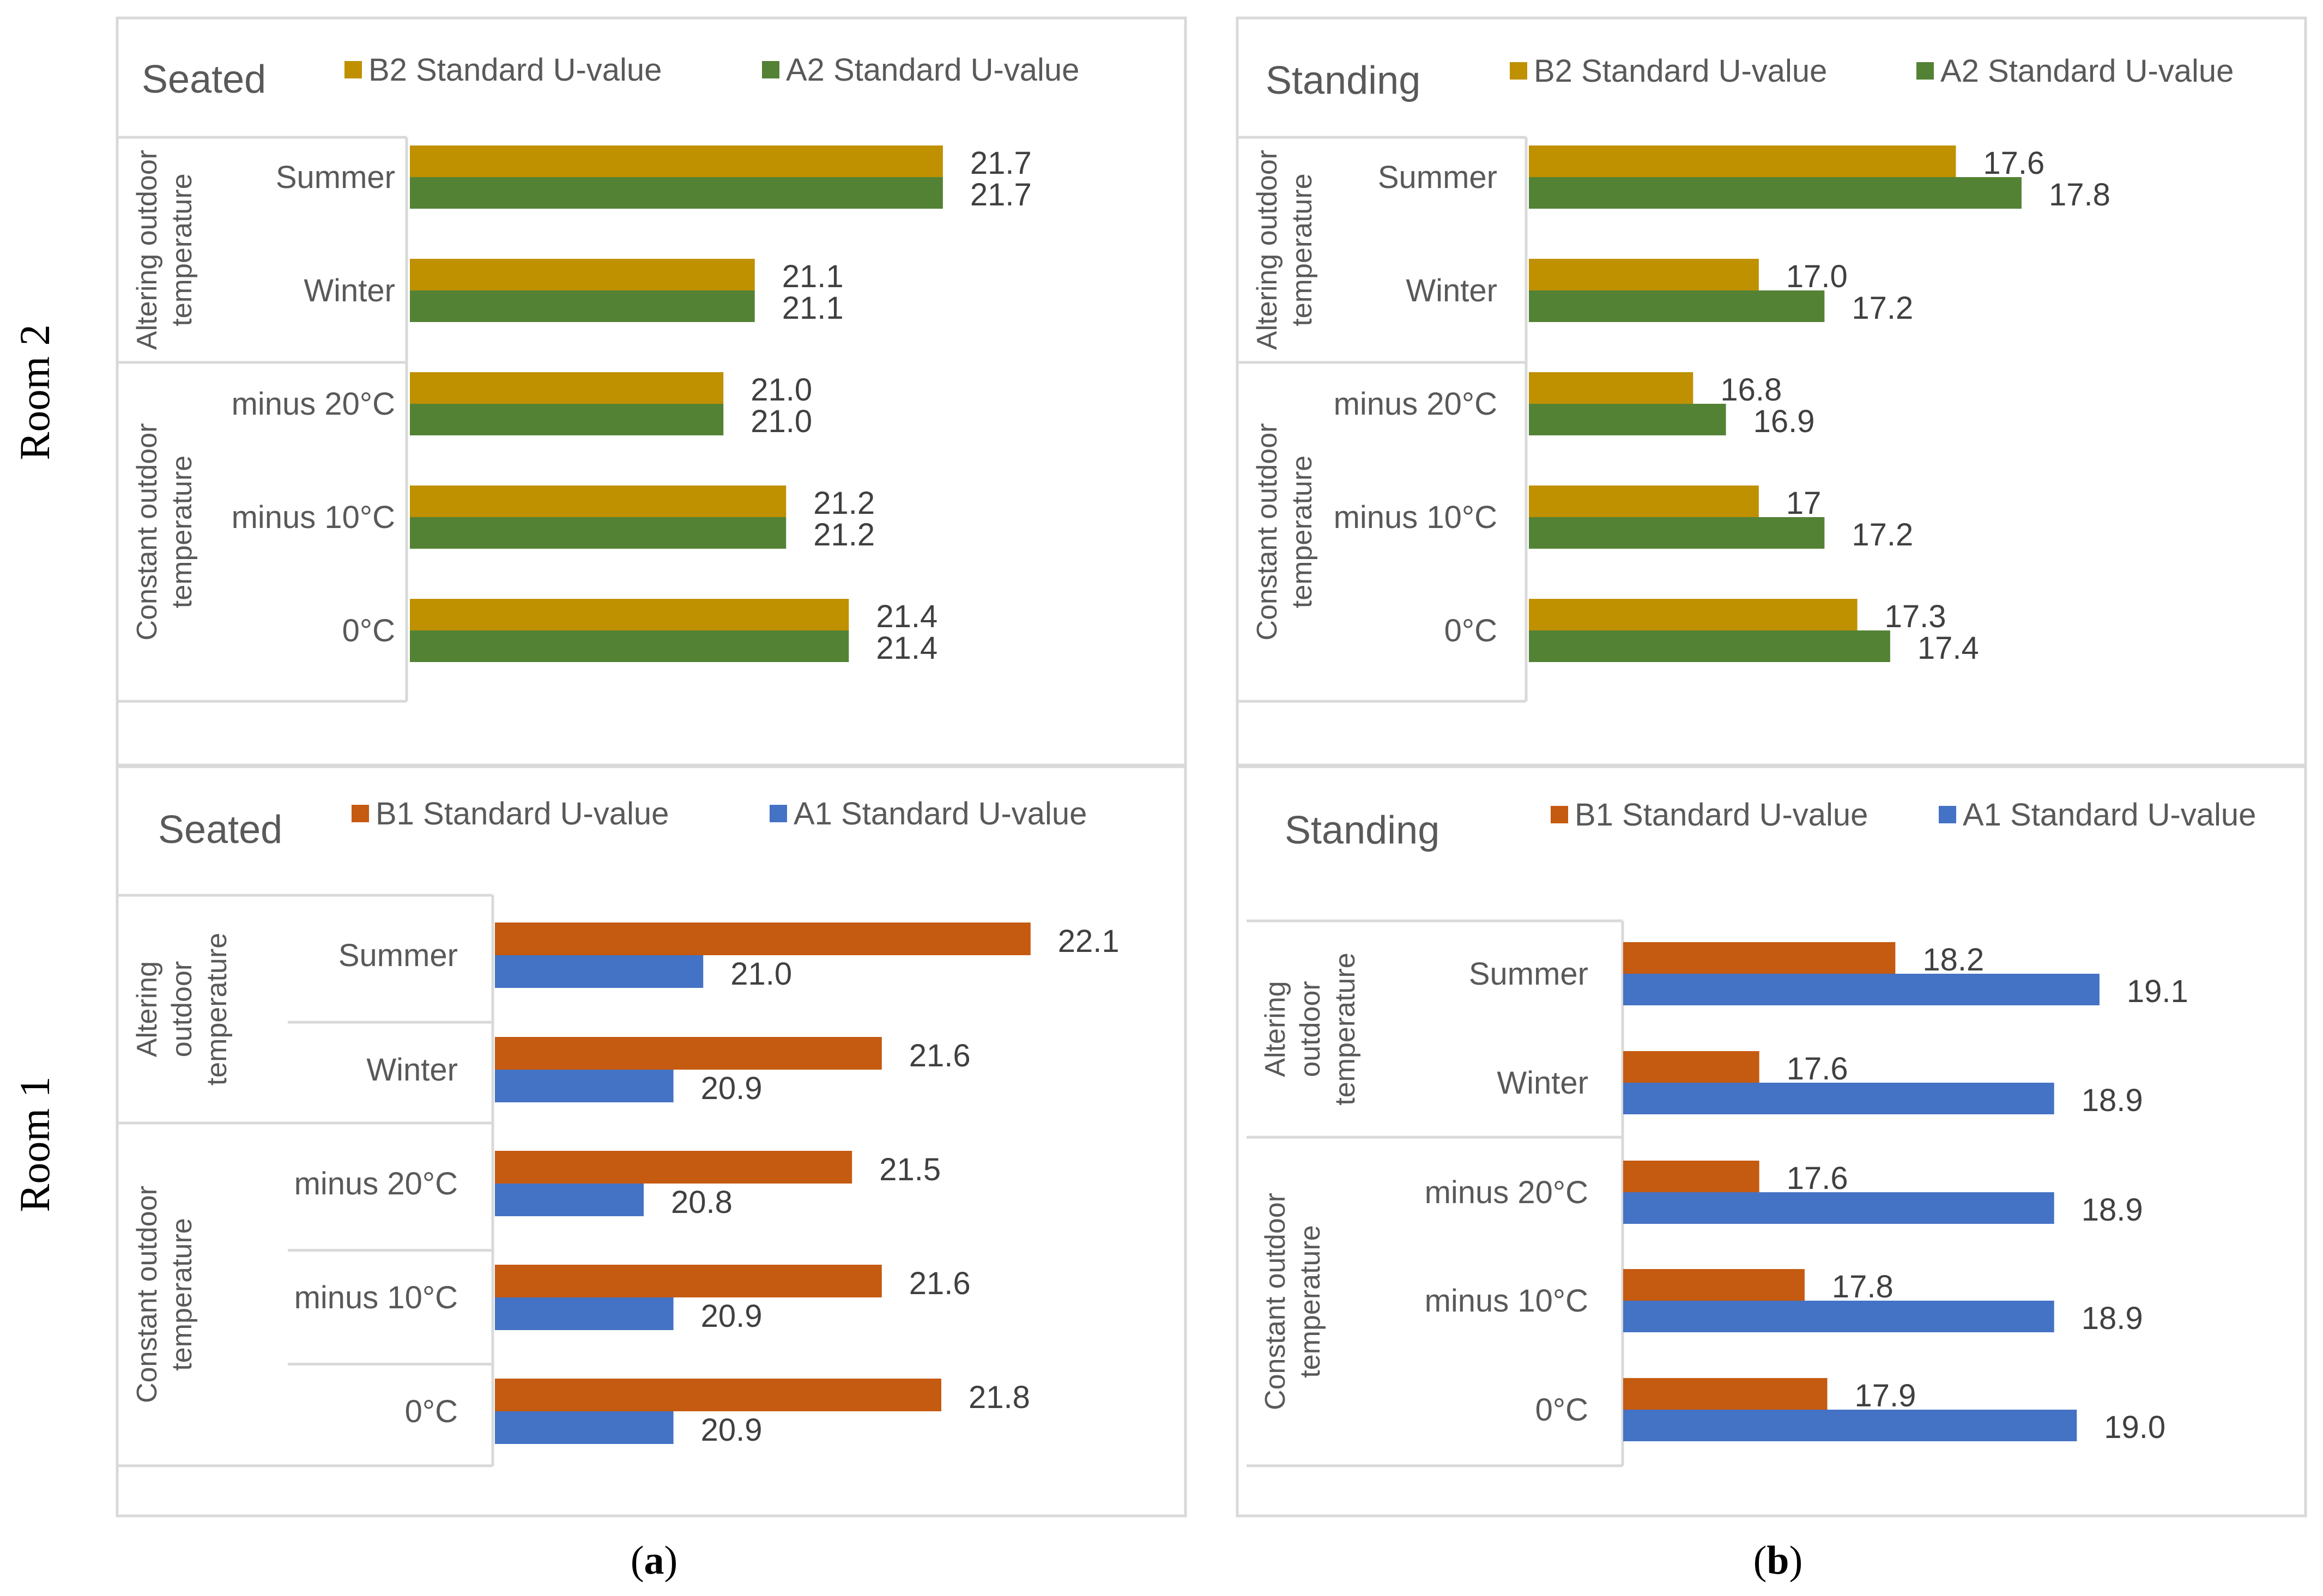 This screenshot has height=1596, width=2323. What do you see at coordinates (1882, 308) in the screenshot?
I see `data-label-1-1: 17.2` at bounding box center [1882, 308].